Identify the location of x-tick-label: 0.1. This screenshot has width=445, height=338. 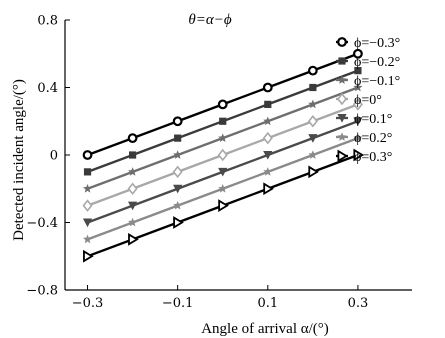
(267, 303).